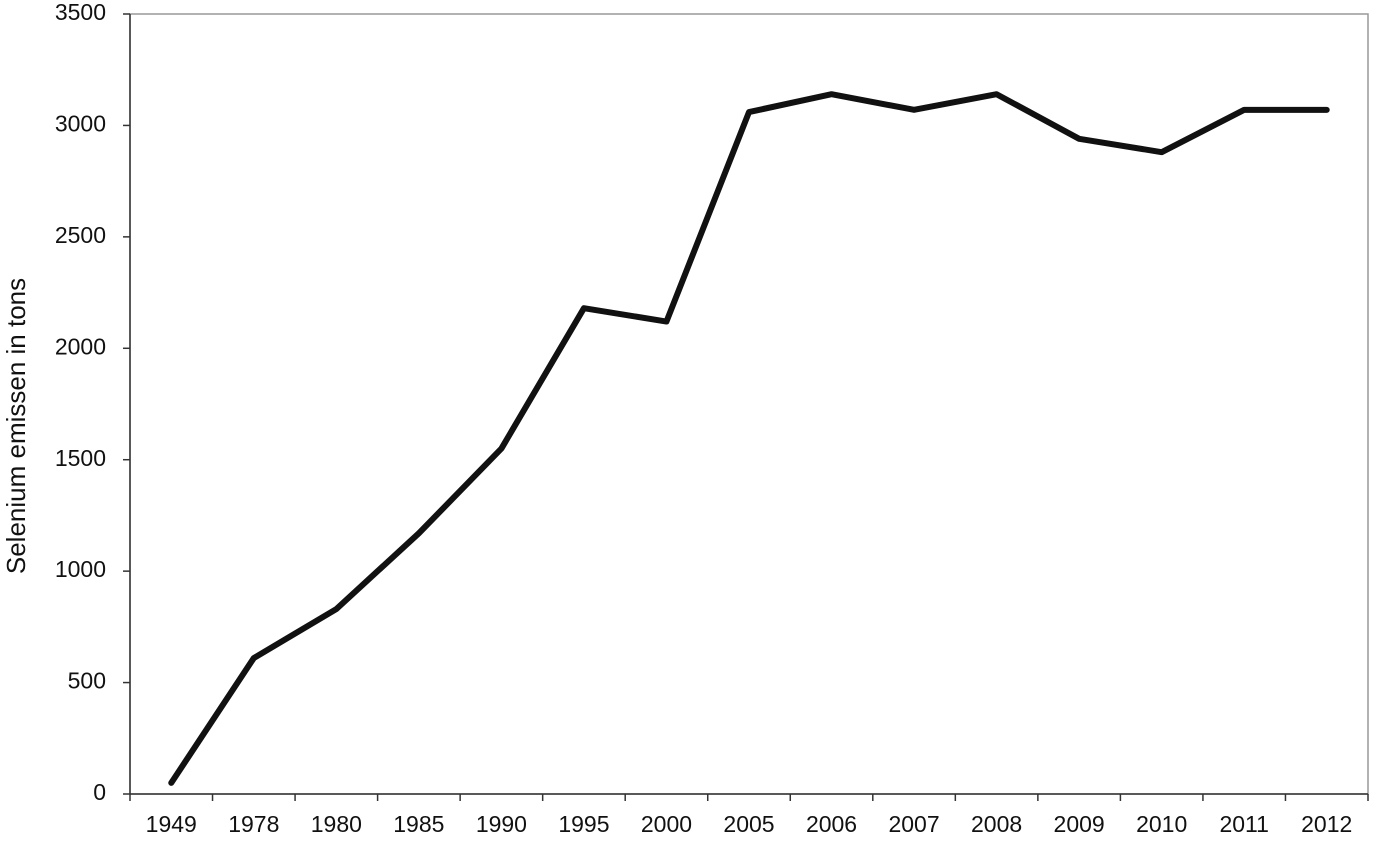 The image size is (1375, 847). What do you see at coordinates (1161, 824) in the screenshot?
I see `x-tick-label: 2010` at bounding box center [1161, 824].